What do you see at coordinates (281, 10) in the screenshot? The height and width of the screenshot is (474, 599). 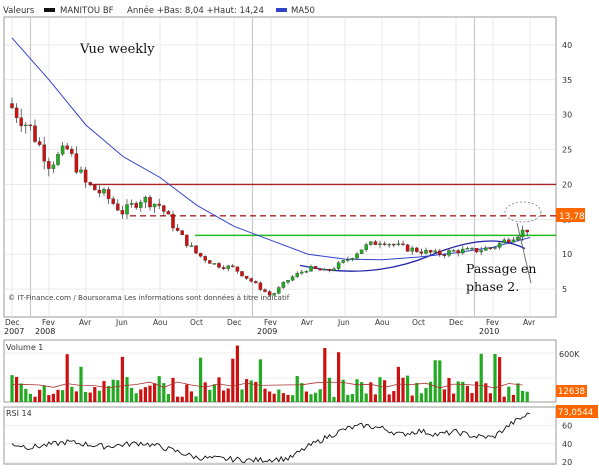 I see `ma-legend-swatch` at bounding box center [281, 10].